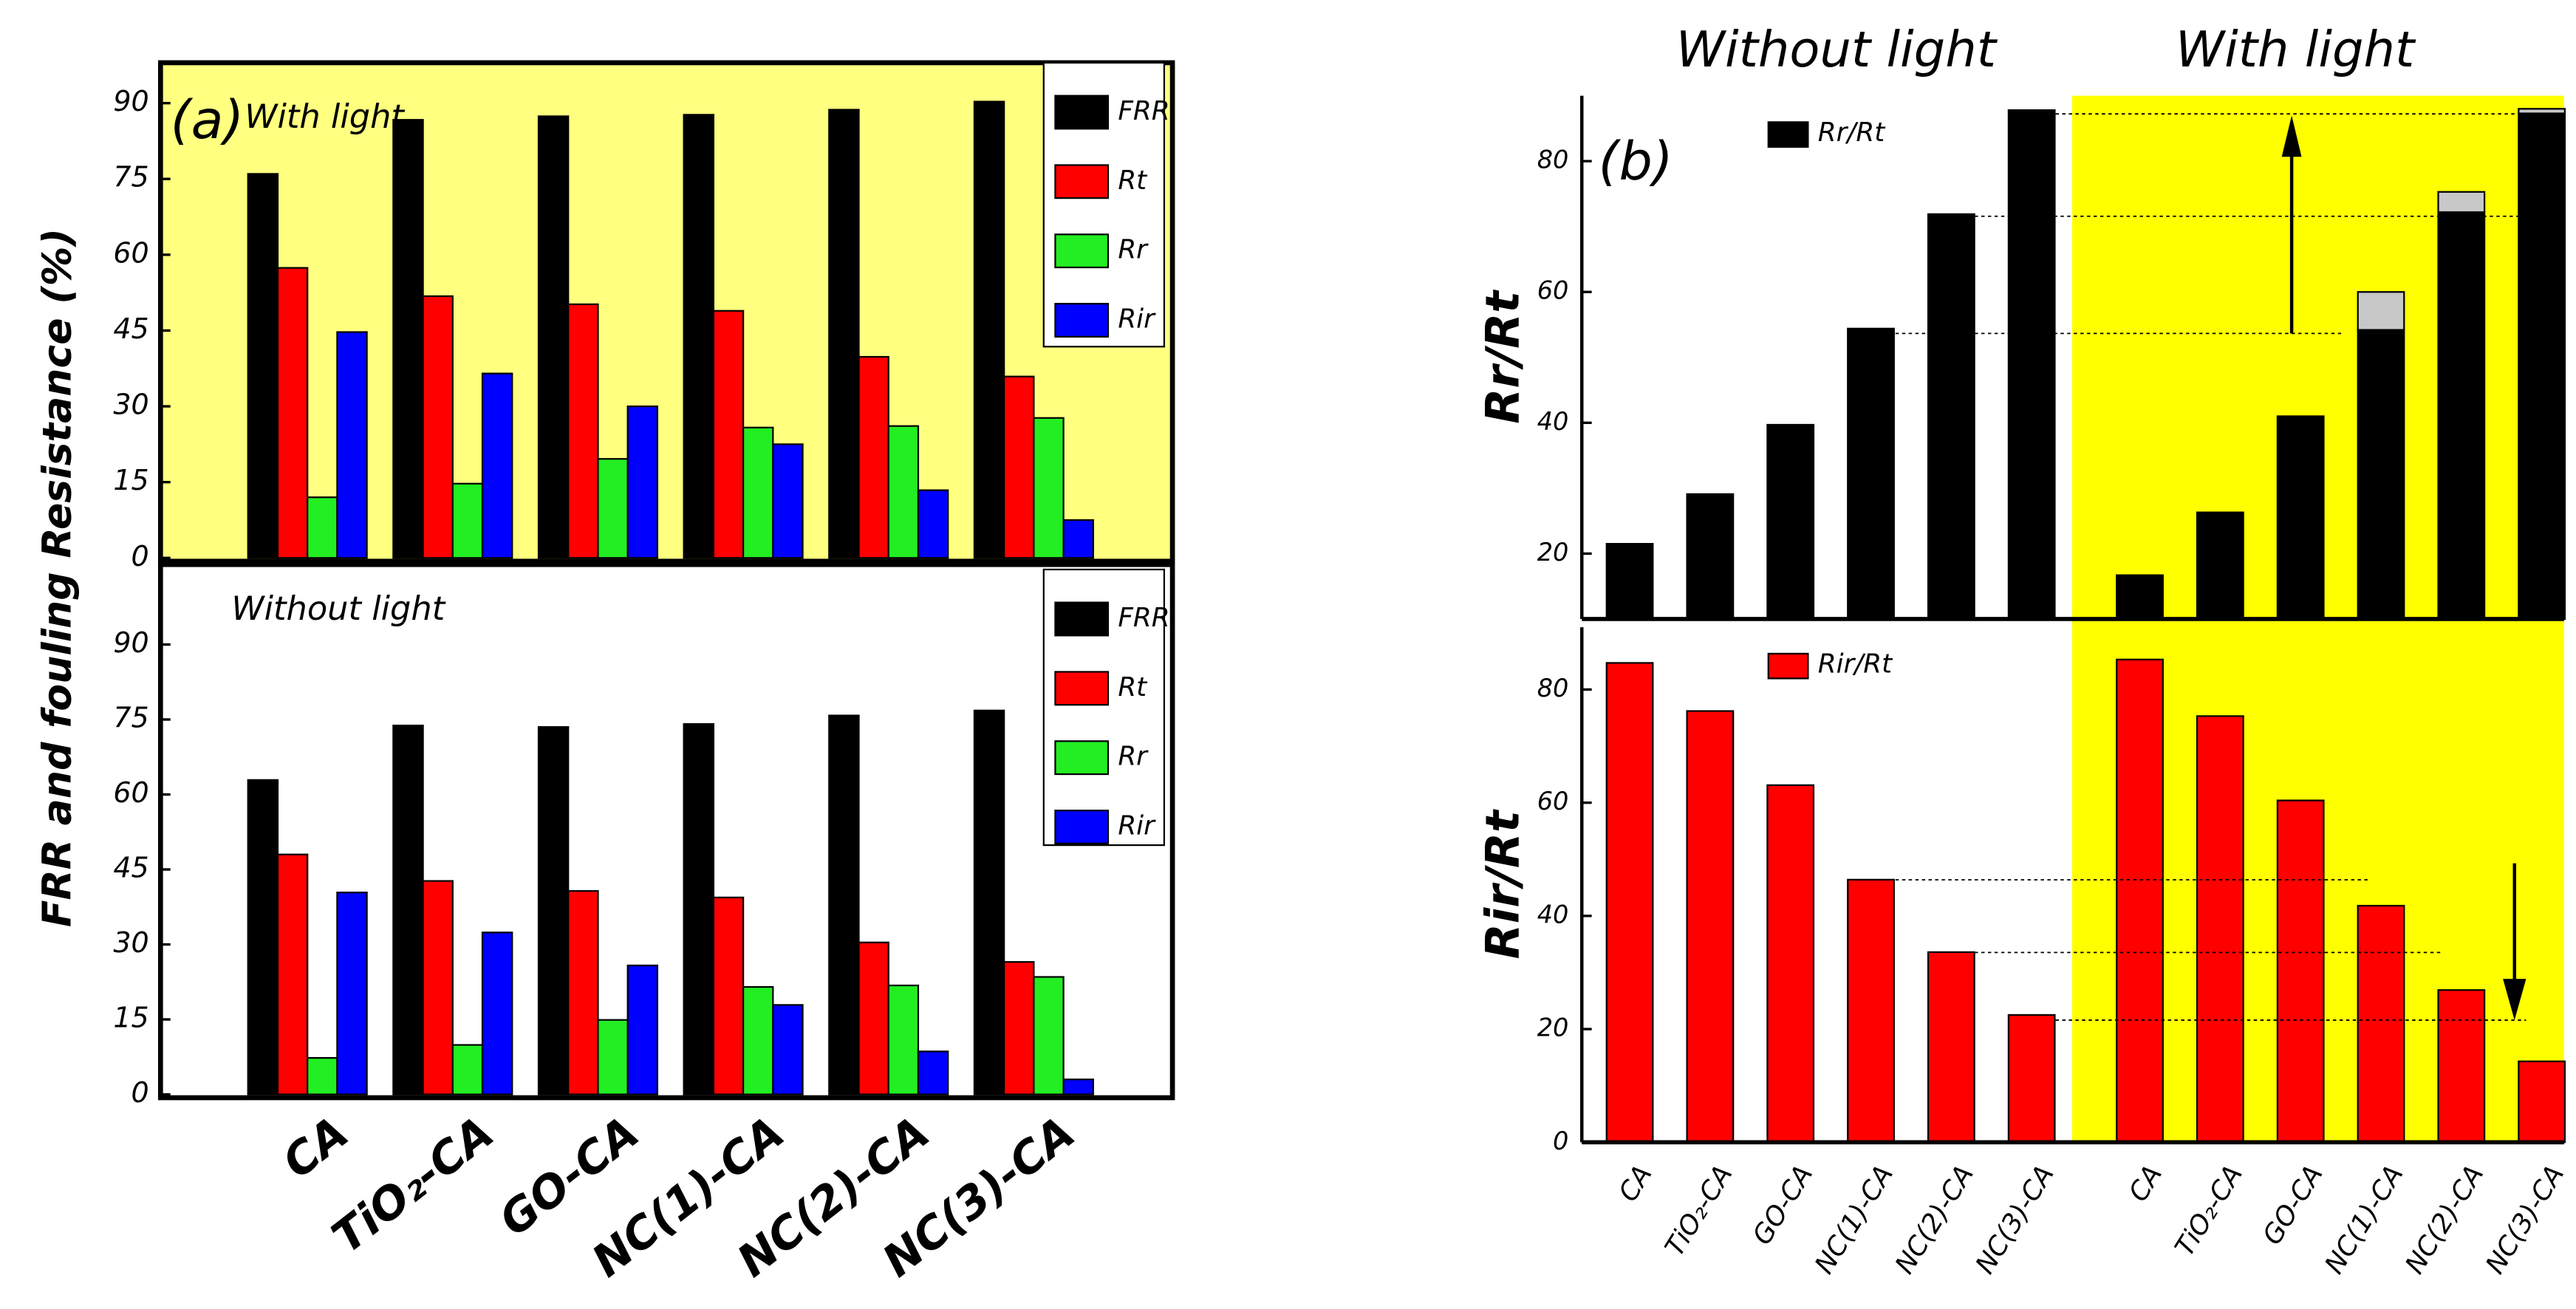  I want to click on x-tick-label: NC(3)-CA, so click(2015, 1219).